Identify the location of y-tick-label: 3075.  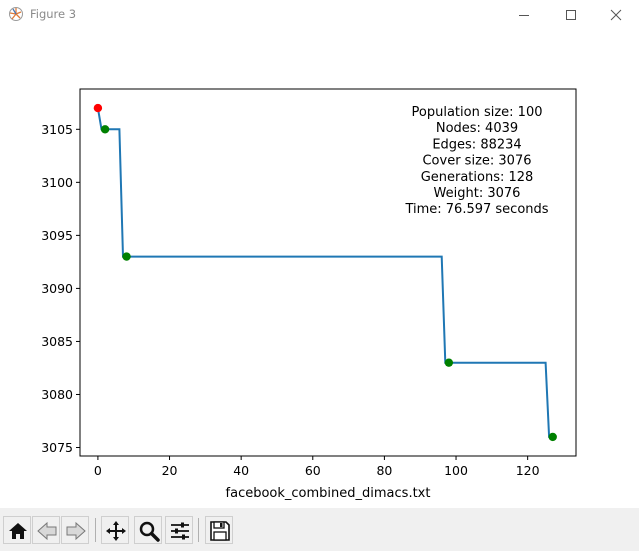
(57, 447).